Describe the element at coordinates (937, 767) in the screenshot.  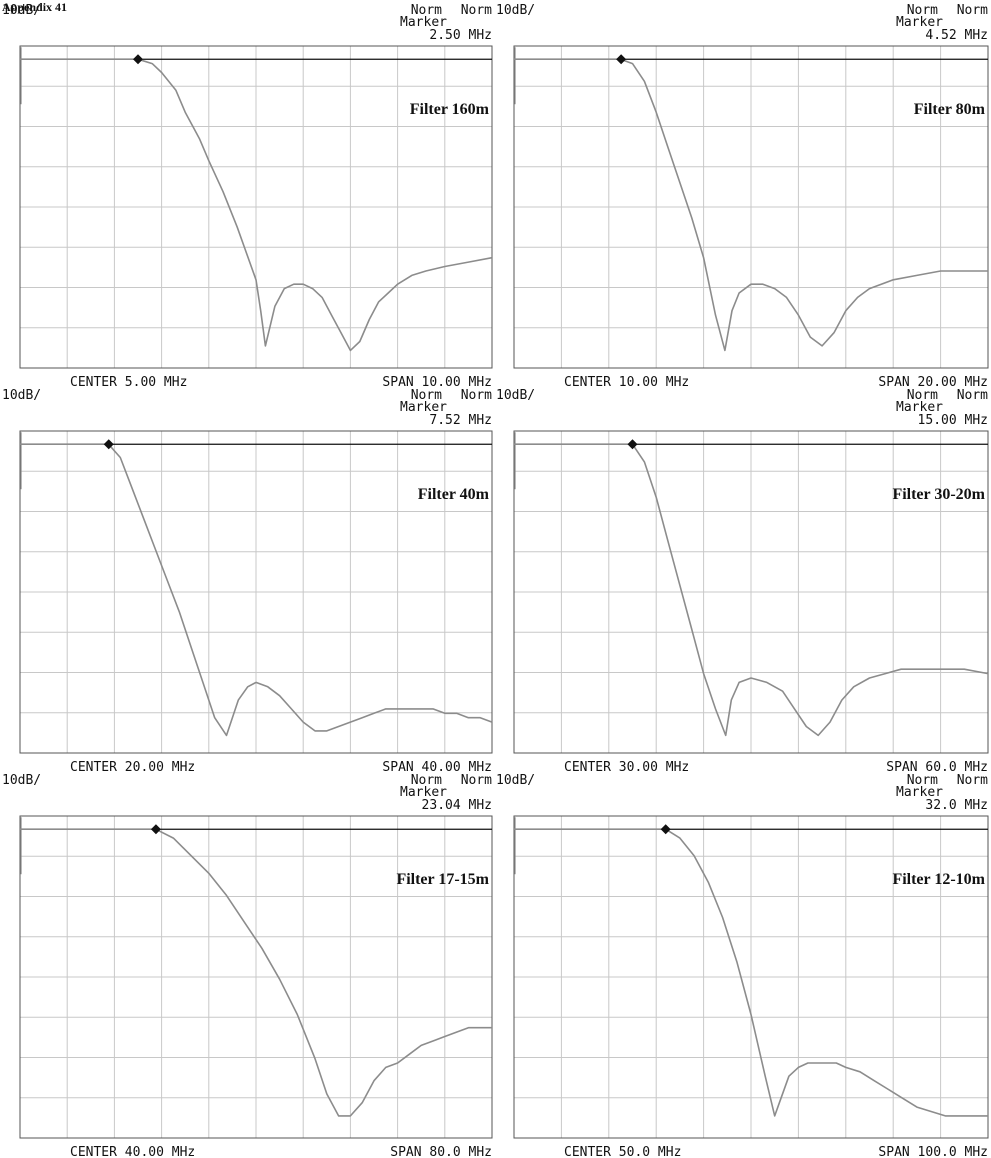
I see `span-frequency: SPAN 60.0 MHz` at that location.